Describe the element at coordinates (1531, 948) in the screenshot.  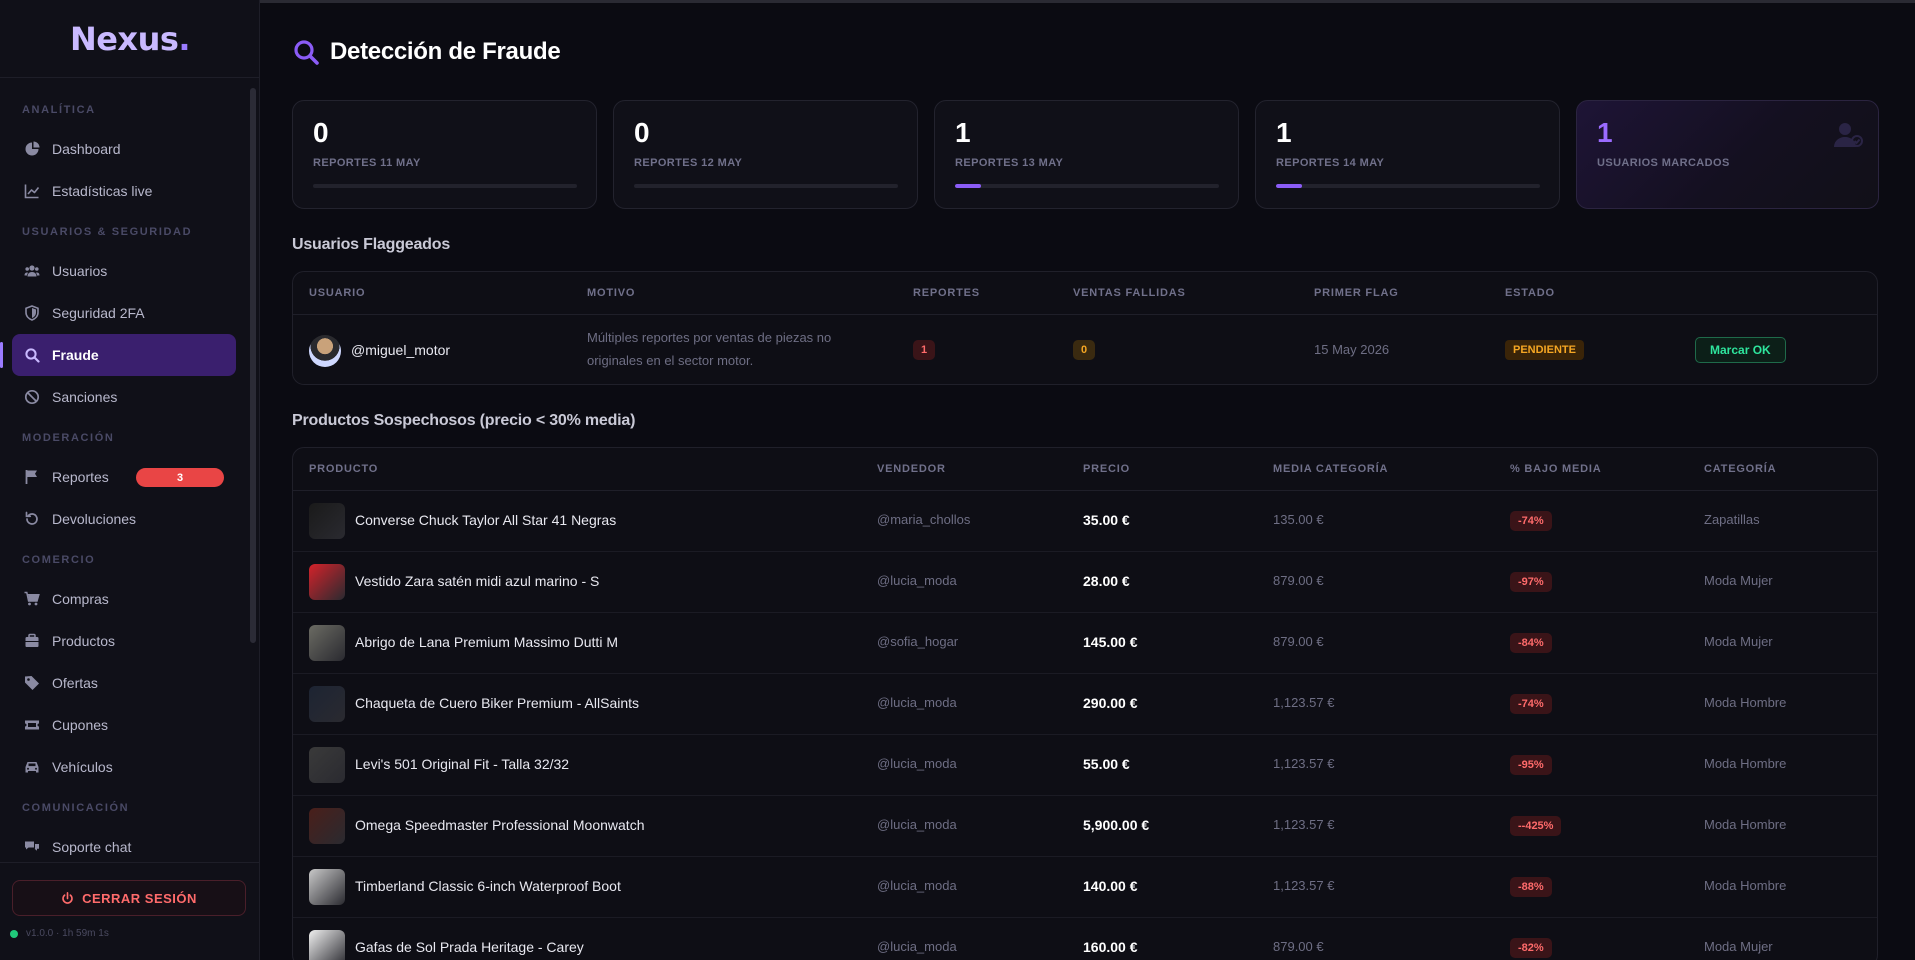
I see `below-average-badge: -82%` at that location.